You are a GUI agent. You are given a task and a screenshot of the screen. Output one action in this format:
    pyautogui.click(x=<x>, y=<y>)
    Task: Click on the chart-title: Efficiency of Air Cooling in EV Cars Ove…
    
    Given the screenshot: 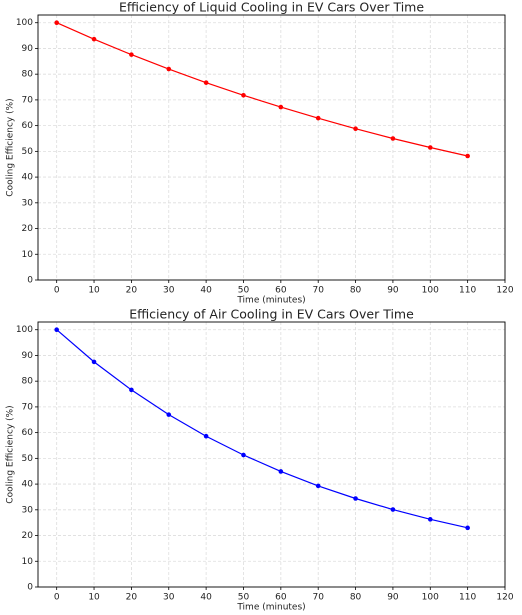 What is the action you would take?
    pyautogui.click(x=271, y=314)
    